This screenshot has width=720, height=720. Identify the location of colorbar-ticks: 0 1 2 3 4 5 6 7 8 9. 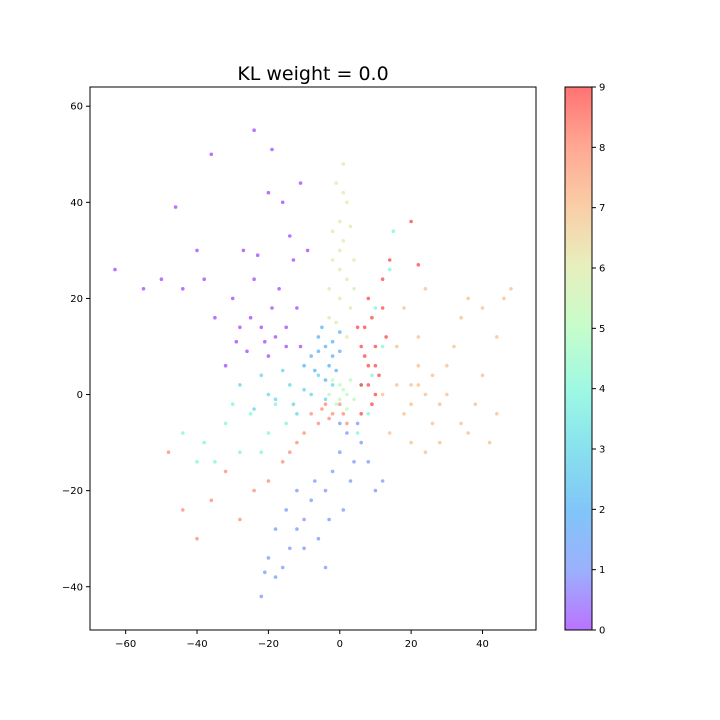
(598, 360).